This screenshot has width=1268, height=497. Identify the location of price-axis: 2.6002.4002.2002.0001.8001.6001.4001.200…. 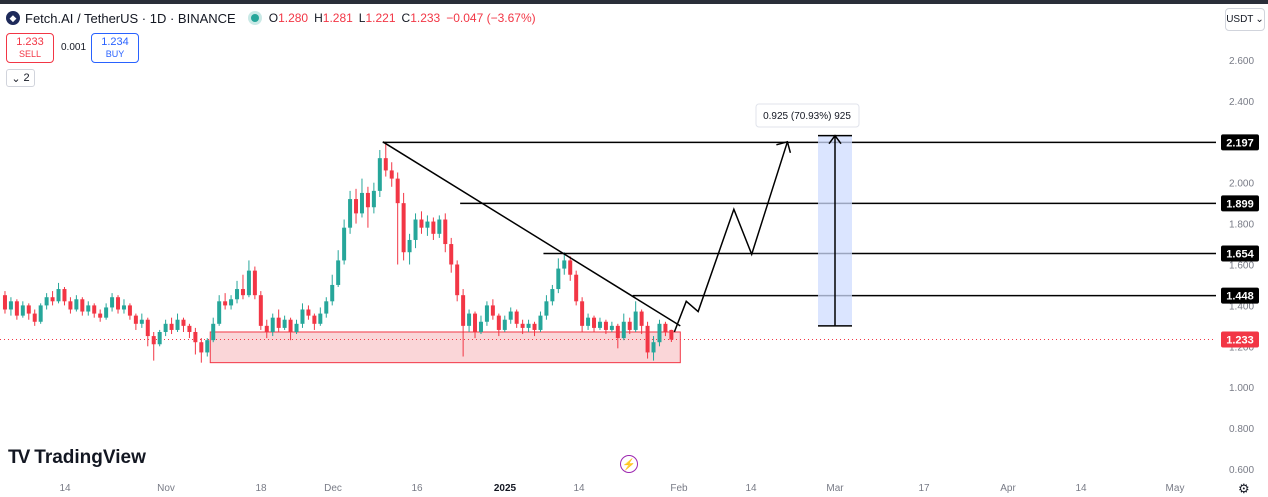
(1241, 266).